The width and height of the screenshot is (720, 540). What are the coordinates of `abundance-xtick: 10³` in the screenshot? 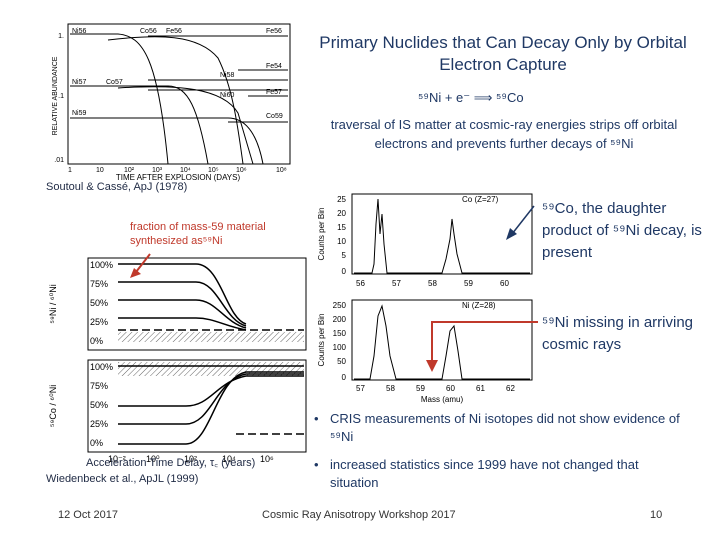 It's located at (157, 170).